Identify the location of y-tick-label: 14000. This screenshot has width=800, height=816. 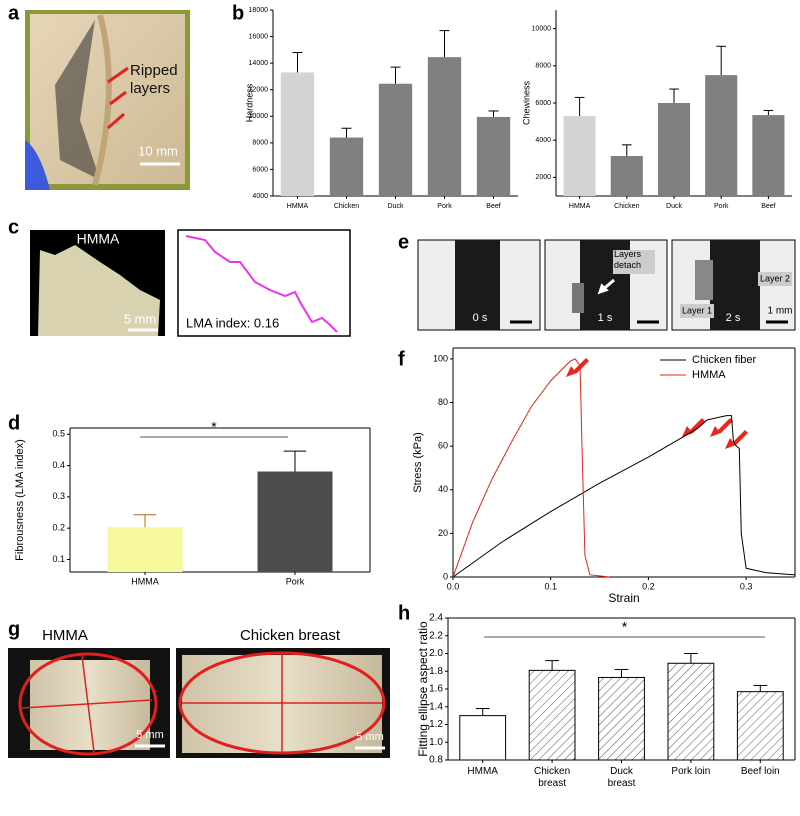
(259, 63).